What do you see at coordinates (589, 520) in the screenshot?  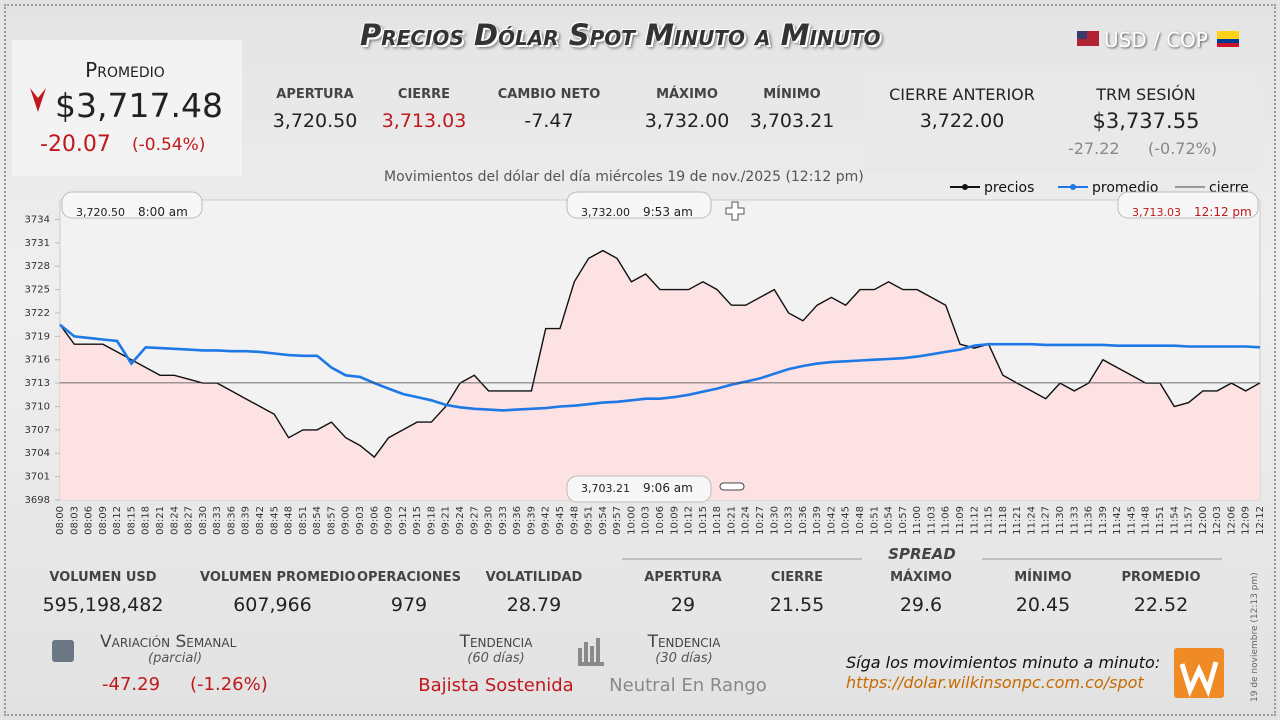 I see `x-tick-label: 09:51` at bounding box center [589, 520].